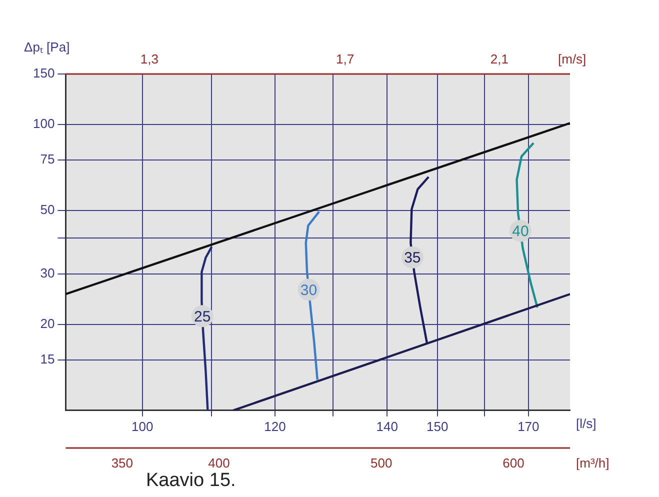 The image size is (659, 497). What do you see at coordinates (387, 426) in the screenshot?
I see `x-tick-label: 140` at bounding box center [387, 426].